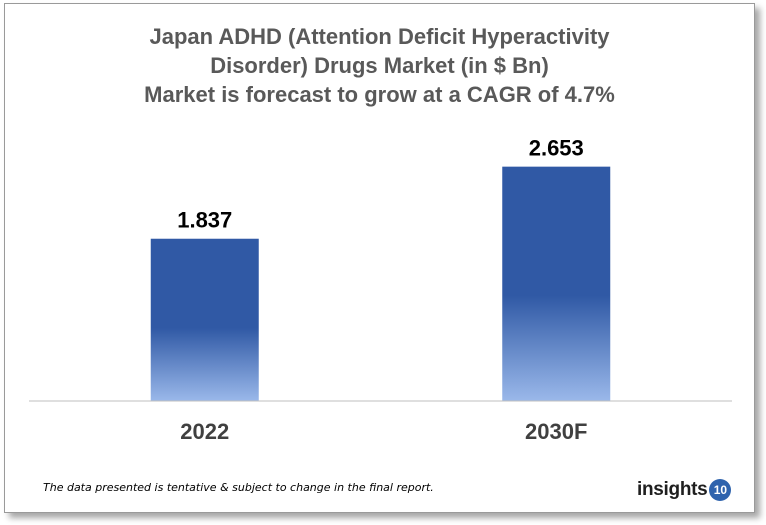 The height and width of the screenshot is (525, 766). Describe the element at coordinates (204, 220) in the screenshot. I see `data-label-2022: 1.837` at that location.